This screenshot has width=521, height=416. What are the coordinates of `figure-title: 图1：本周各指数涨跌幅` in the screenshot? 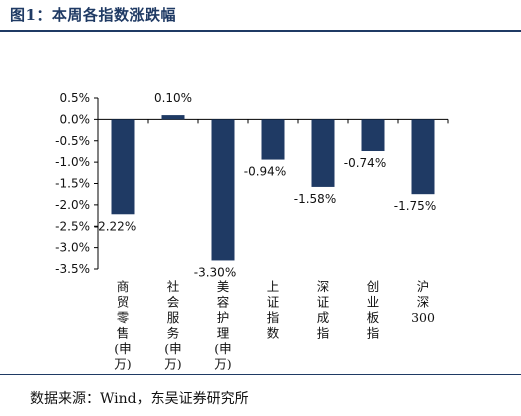 It's located at (93, 15).